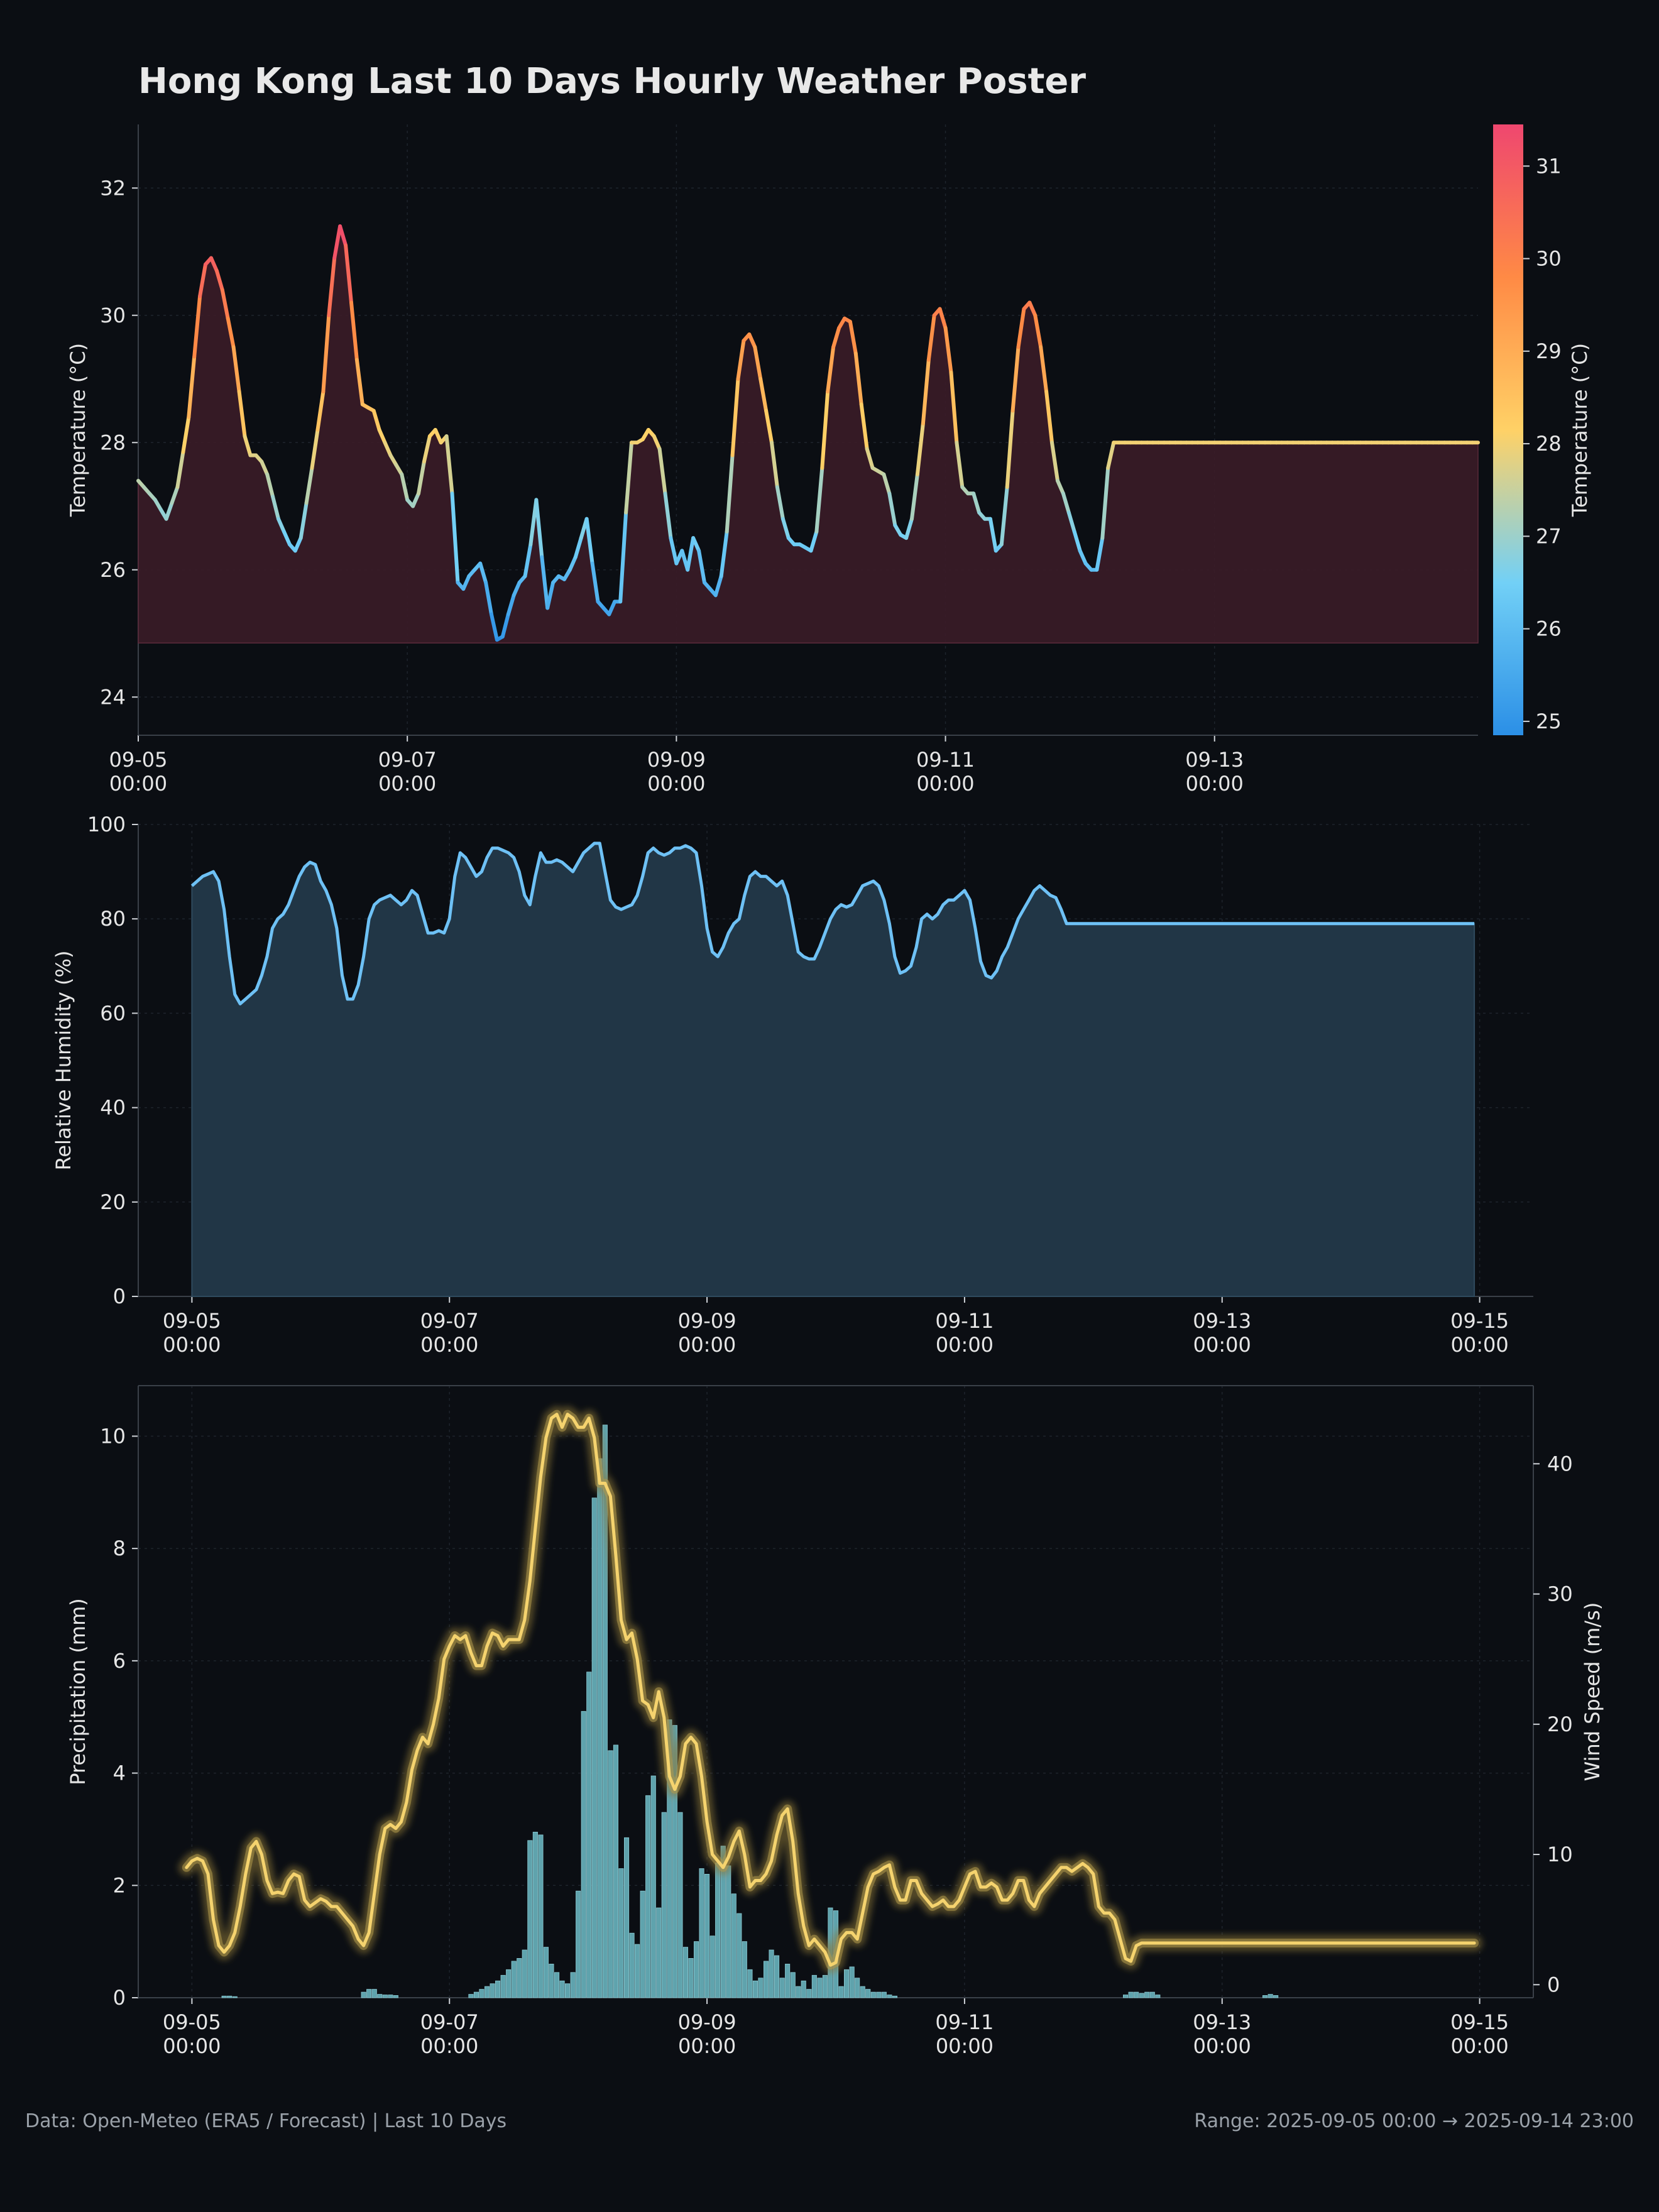 Image resolution: width=1659 pixels, height=2212 pixels. Describe the element at coordinates (1560, 1594) in the screenshot. I see `wind-y-tick-label: 30` at that location.